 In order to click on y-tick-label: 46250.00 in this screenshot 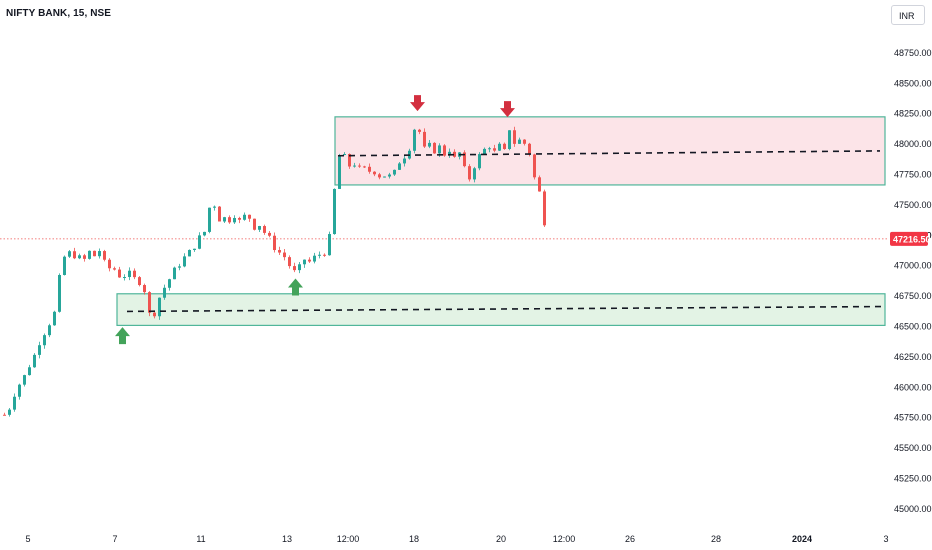, I will do `click(913, 357)`.